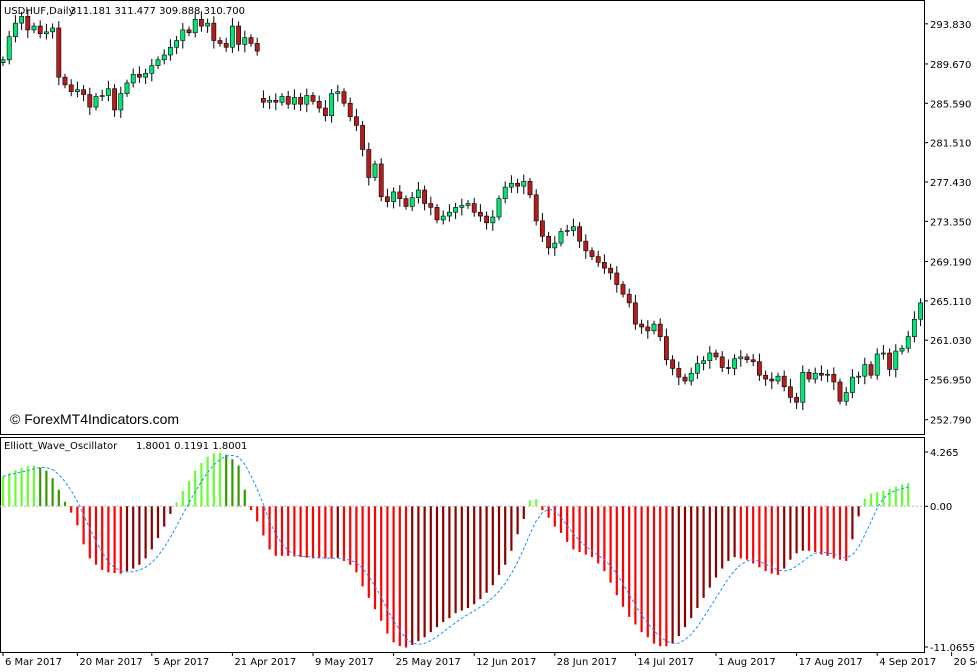  I want to click on price-axis-label: 265.110, so click(950, 302).